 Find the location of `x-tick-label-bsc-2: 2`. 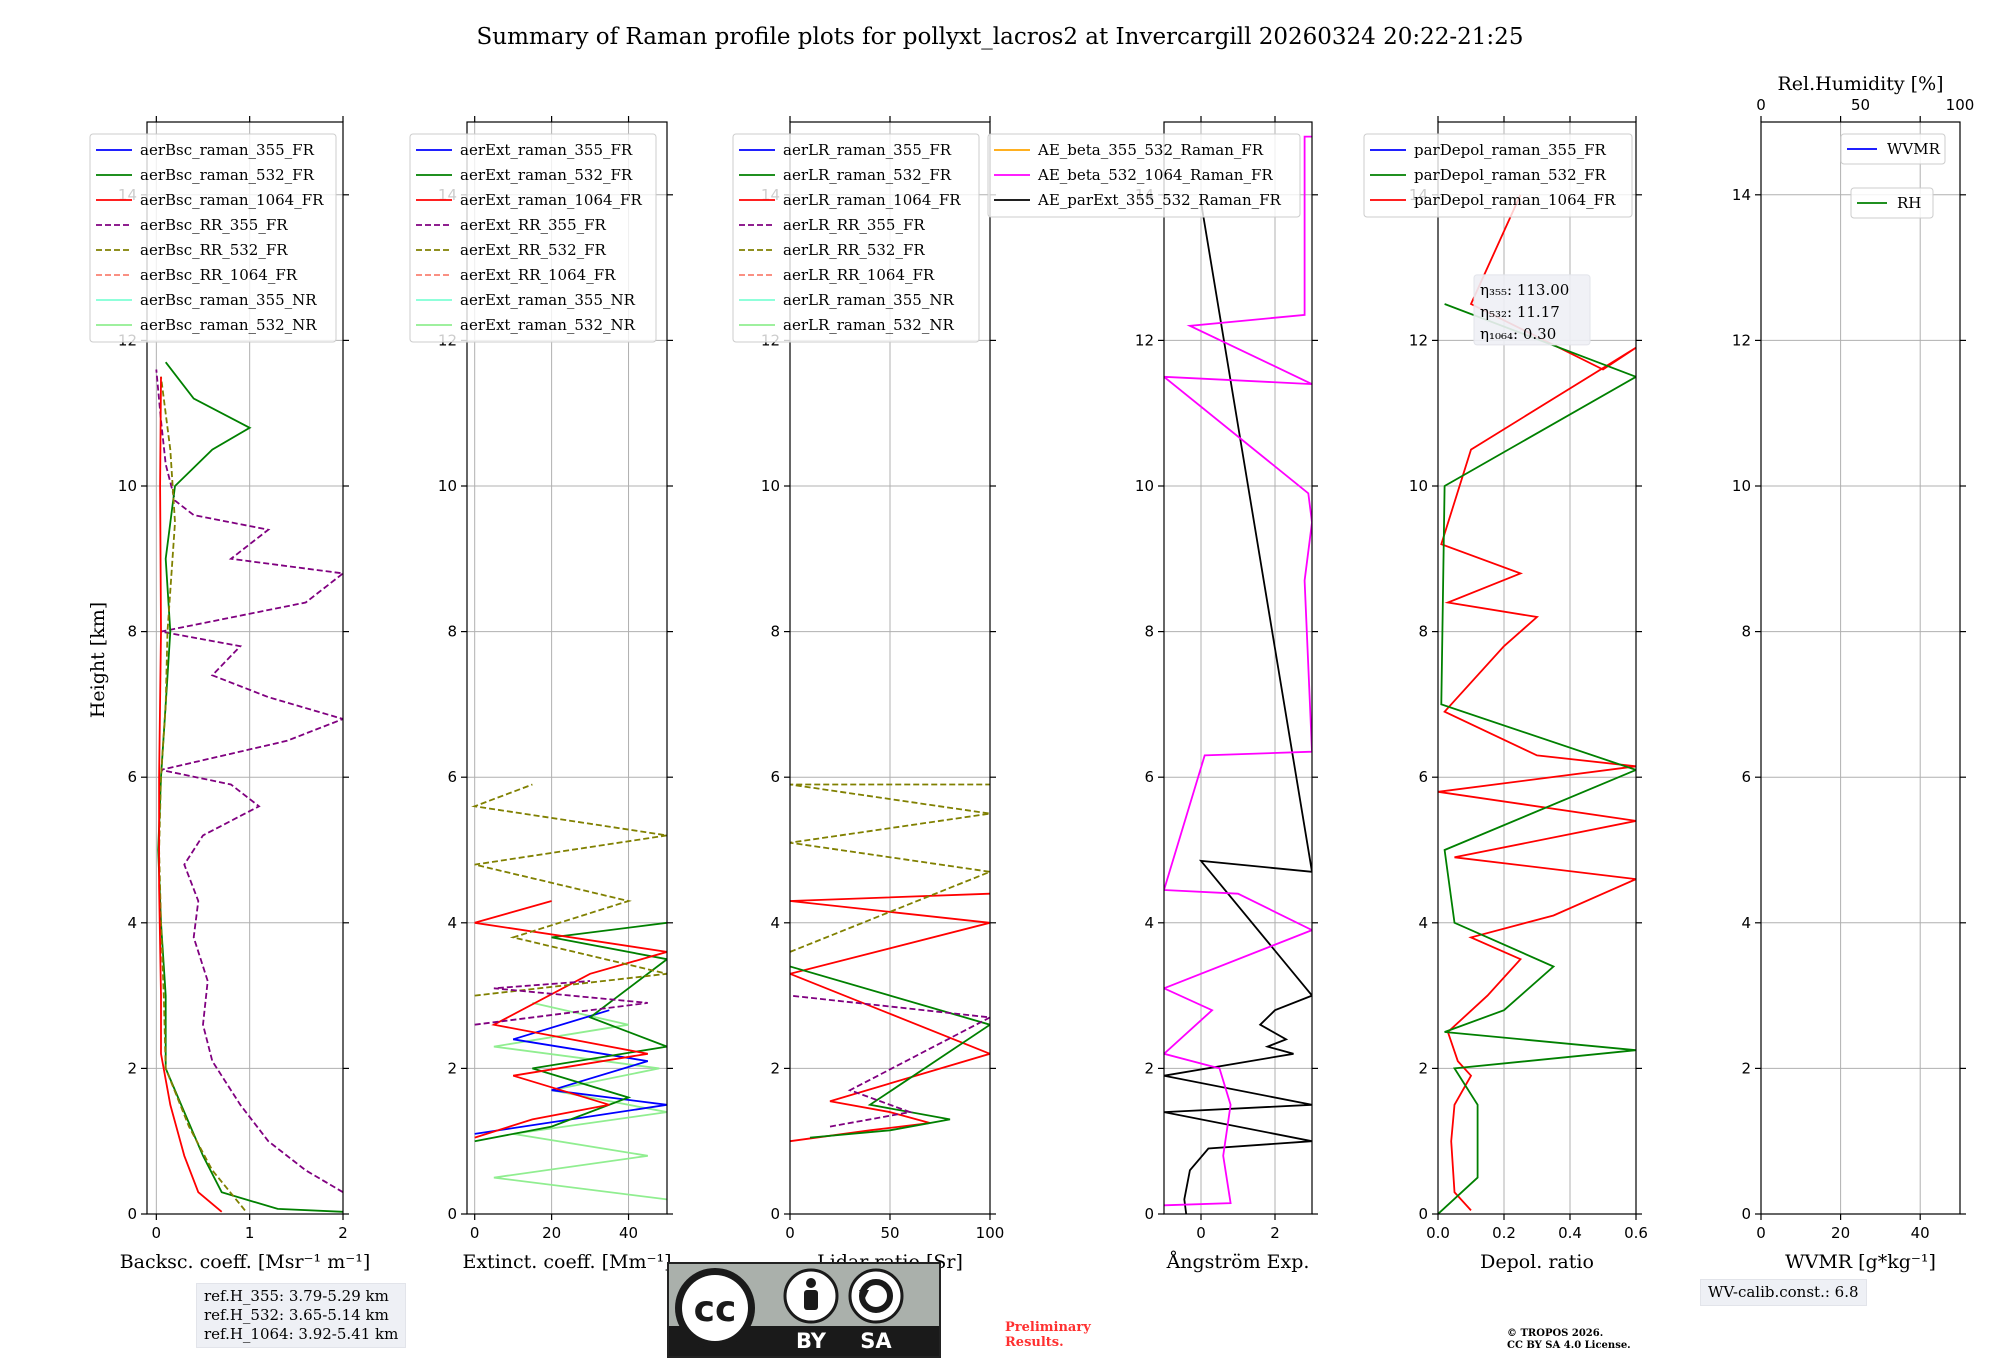

x-tick-label-bsc-2: 2 is located at coordinates (343, 1233).